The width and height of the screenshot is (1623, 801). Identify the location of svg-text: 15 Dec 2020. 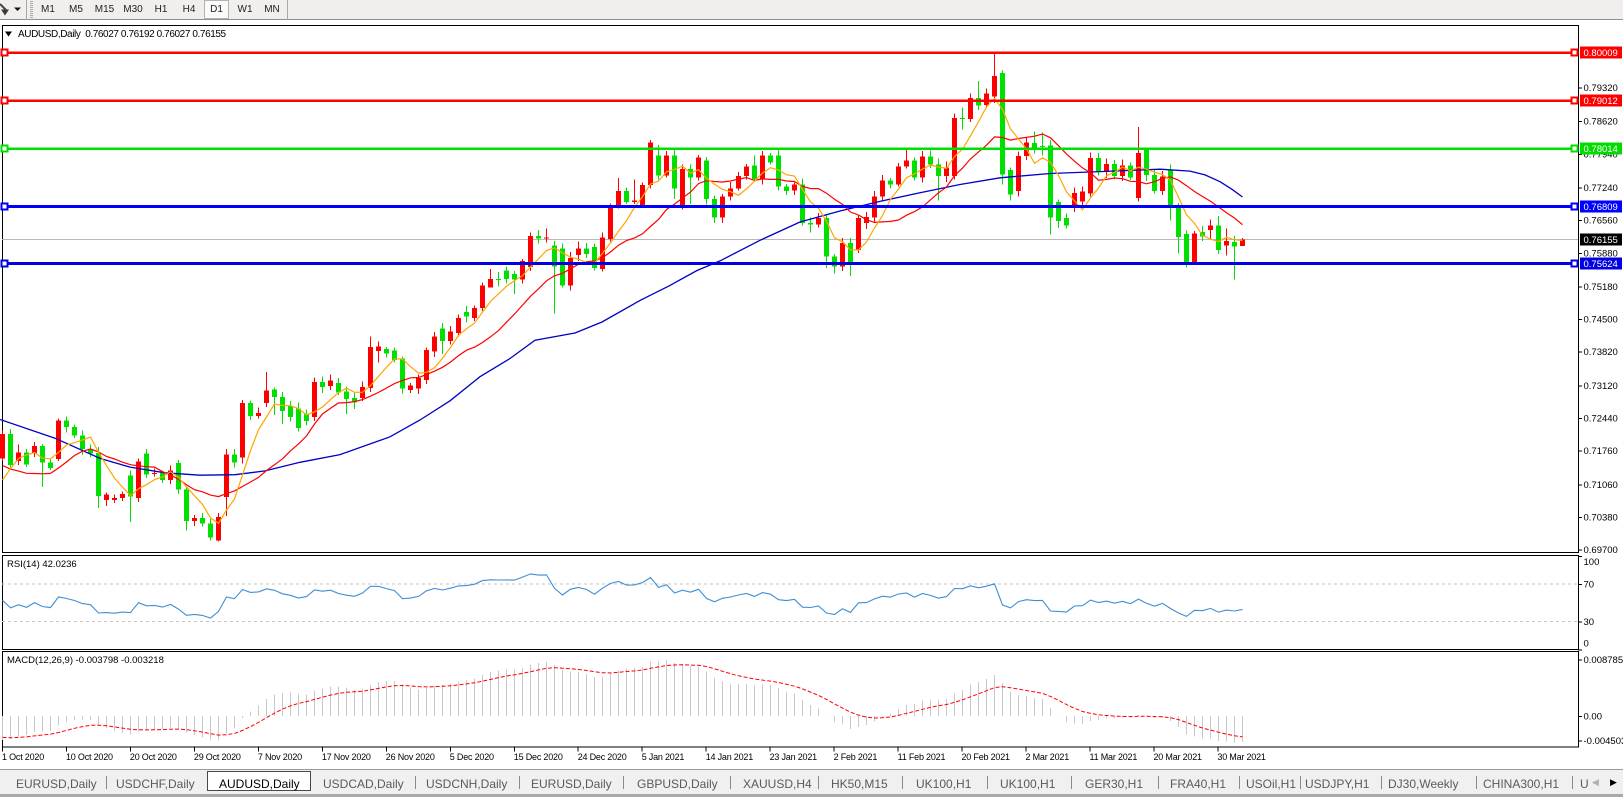
(538, 757).